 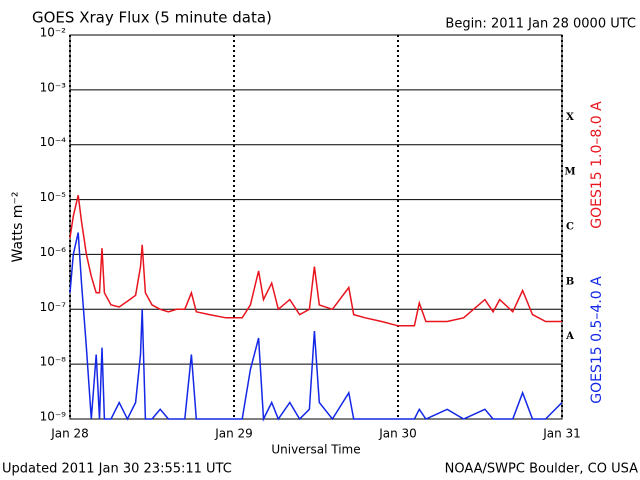 What do you see at coordinates (597, 340) in the screenshot?
I see `legend-entry: GOES15 0.5–4.0 A` at bounding box center [597, 340].